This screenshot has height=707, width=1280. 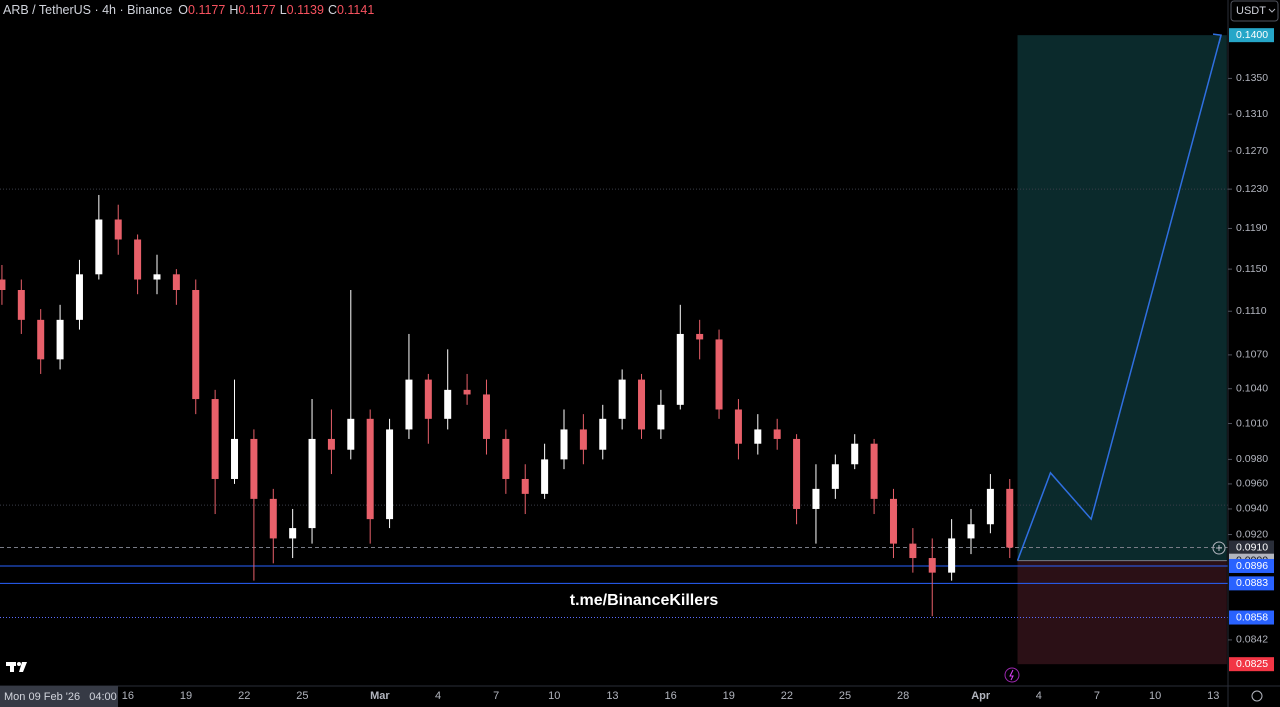 I want to click on ohlc-key: C, so click(x=332, y=10).